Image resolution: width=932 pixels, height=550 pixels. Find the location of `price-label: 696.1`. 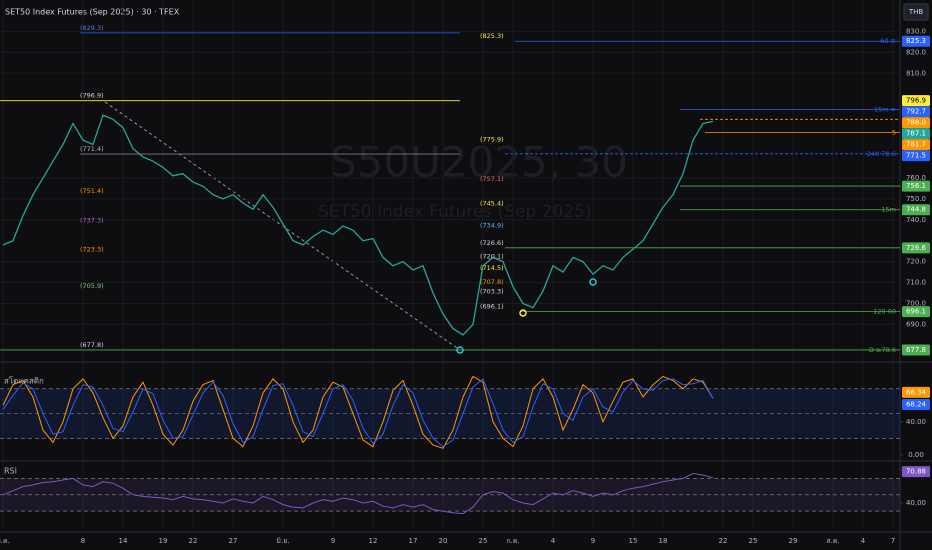

price-label: 696.1 is located at coordinates (916, 312).